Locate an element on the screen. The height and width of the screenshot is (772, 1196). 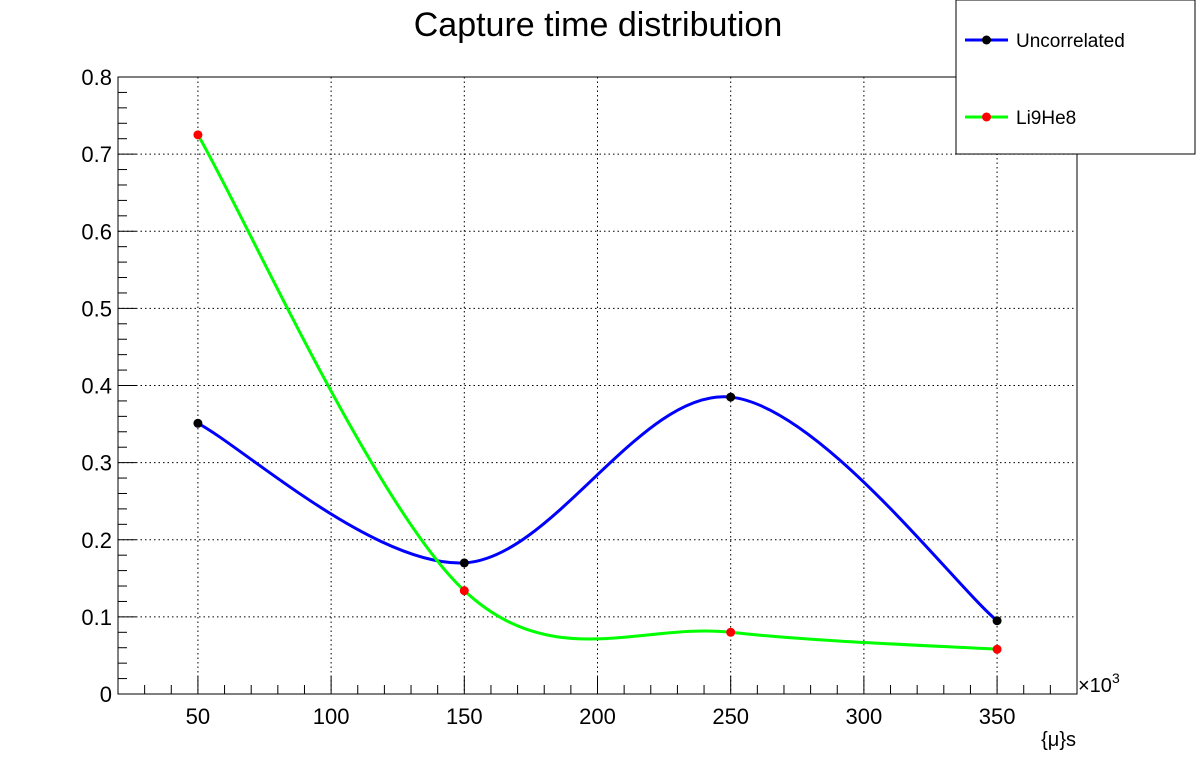
y-tick-label: 0.2 is located at coordinates (96, 540).